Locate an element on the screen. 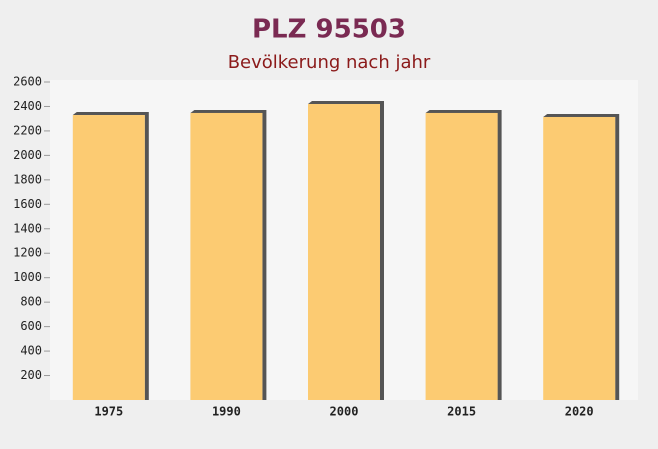 This screenshot has width=658, height=449. x-tick-label: 2000 is located at coordinates (344, 412).